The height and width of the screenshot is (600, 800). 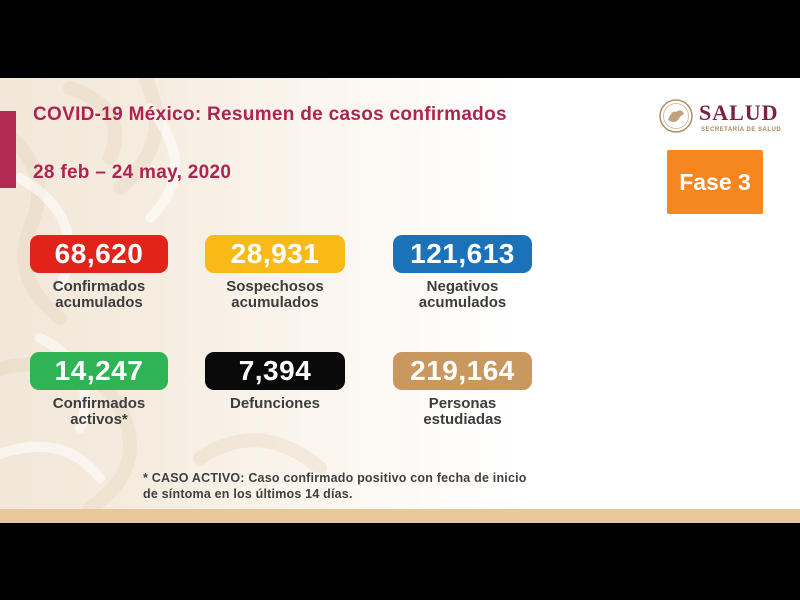 I want to click on salud-logo: SALUD SECRETARÍA DE SALUD, so click(x=723, y=119).